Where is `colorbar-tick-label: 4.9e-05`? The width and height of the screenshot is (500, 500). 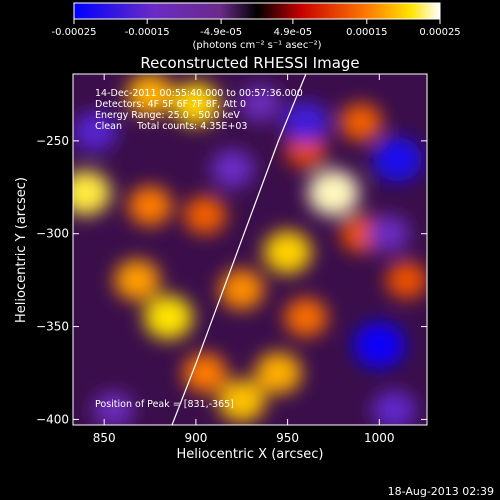 colorbar-tick-label: 4.9e-05 is located at coordinates (293, 32).